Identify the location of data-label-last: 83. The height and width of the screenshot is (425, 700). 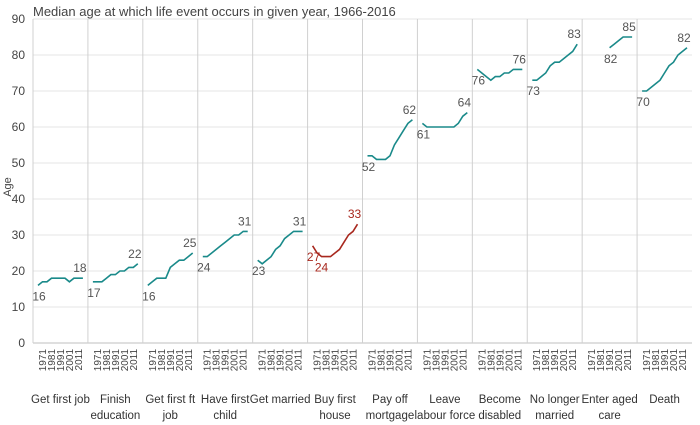
(574, 34).